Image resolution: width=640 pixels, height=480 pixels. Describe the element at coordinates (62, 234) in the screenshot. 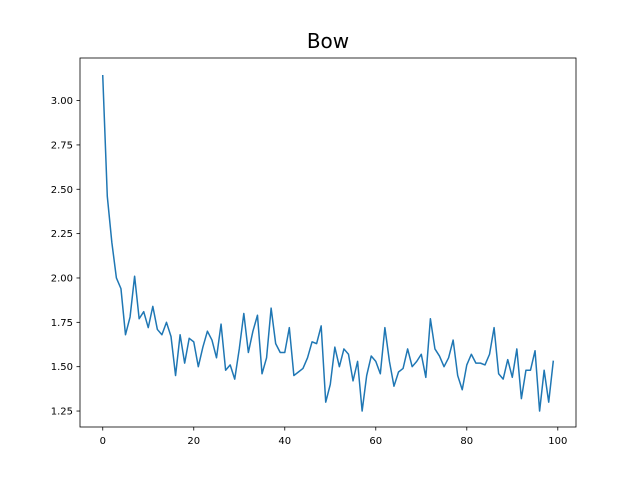

I see `y-tick-label: 2.25` at that location.